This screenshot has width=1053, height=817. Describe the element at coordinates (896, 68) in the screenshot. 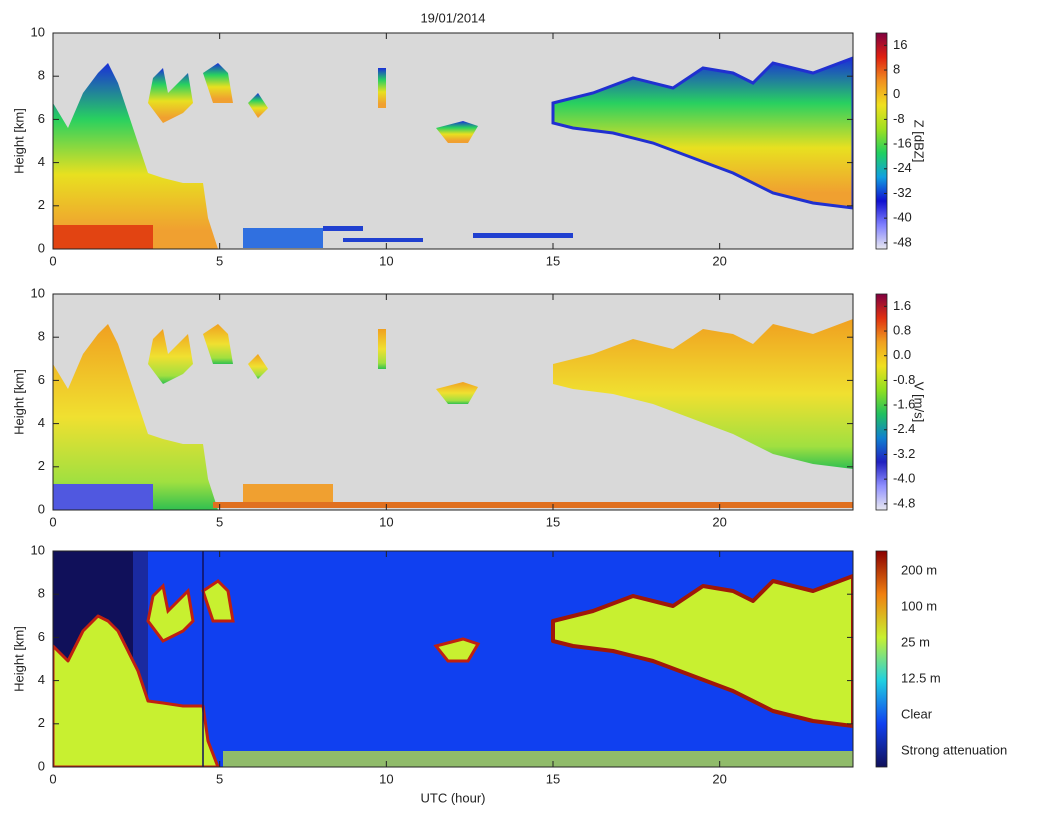

I see `colorbar-tick-label: 8` at that location.